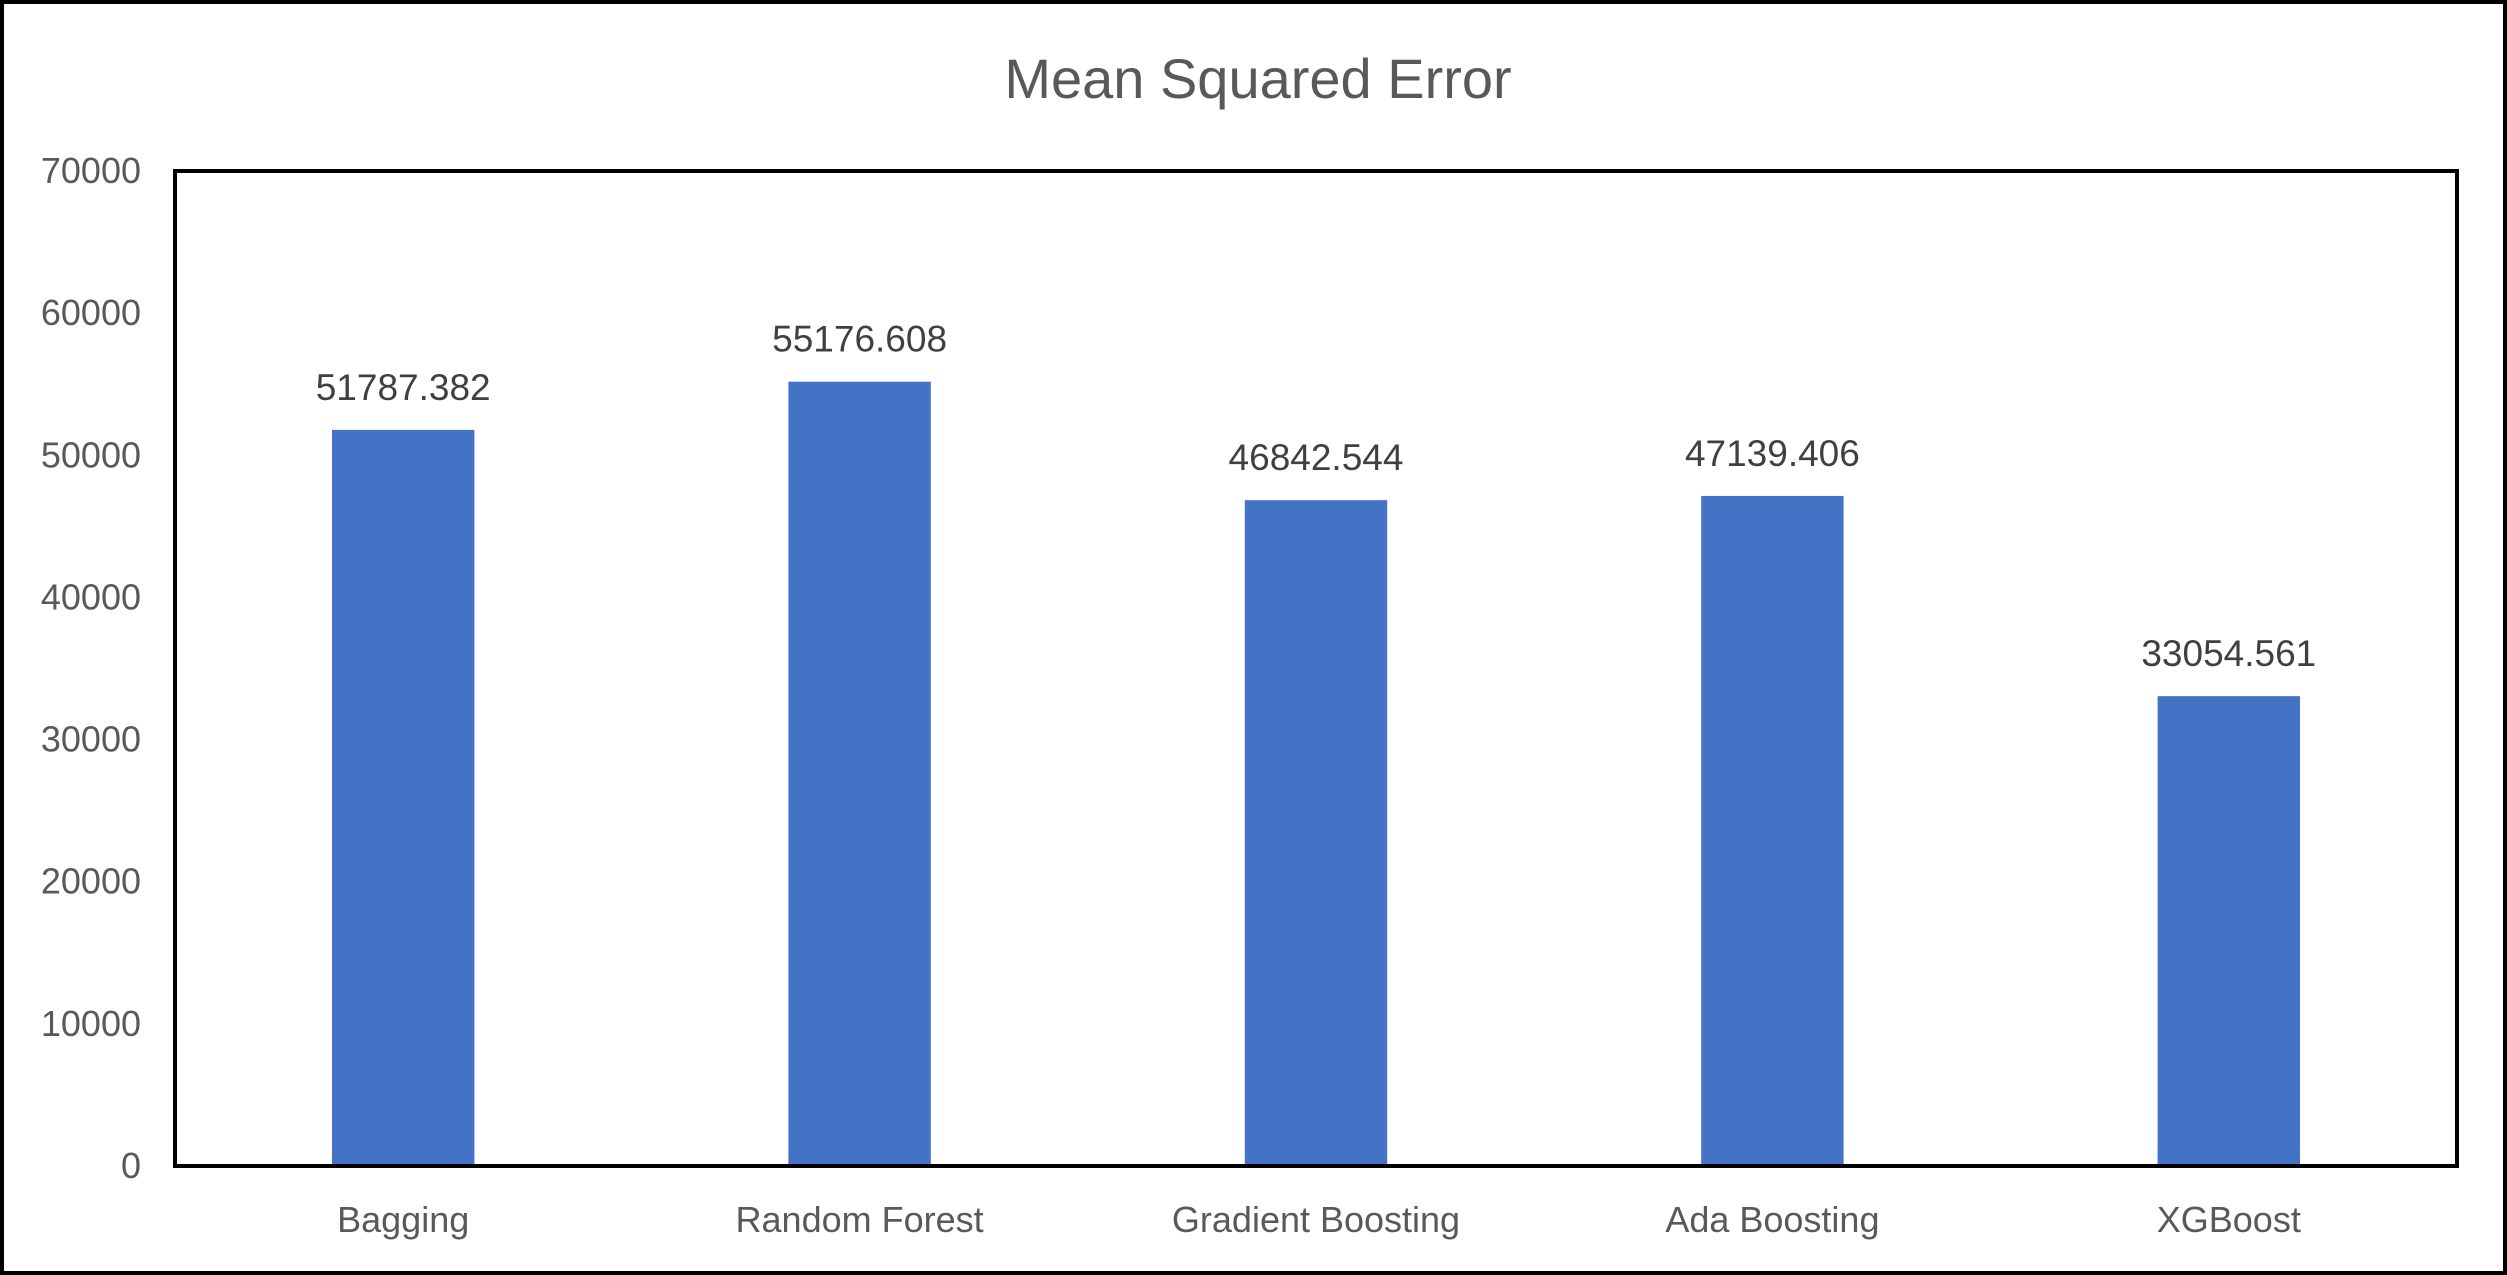 The image size is (2507, 1275). I want to click on x-tick-label: Gradient Boosting, so click(1316, 1219).